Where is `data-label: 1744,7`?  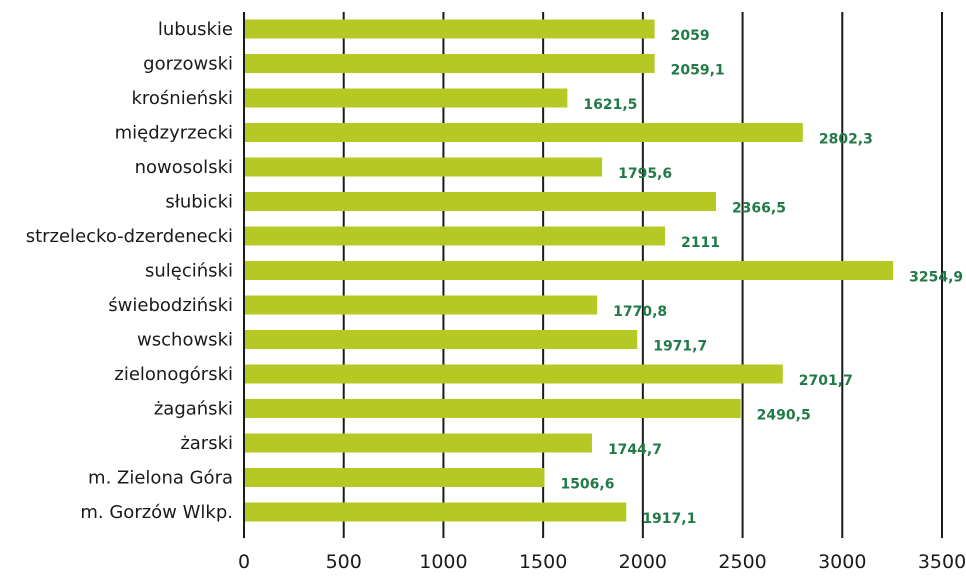
data-label: 1744,7 is located at coordinates (635, 450).